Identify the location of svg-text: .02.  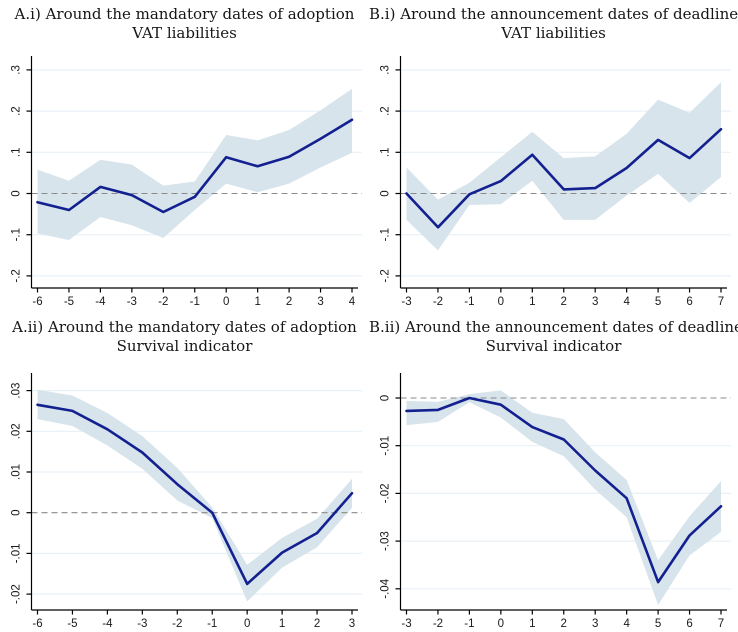
(17, 431).